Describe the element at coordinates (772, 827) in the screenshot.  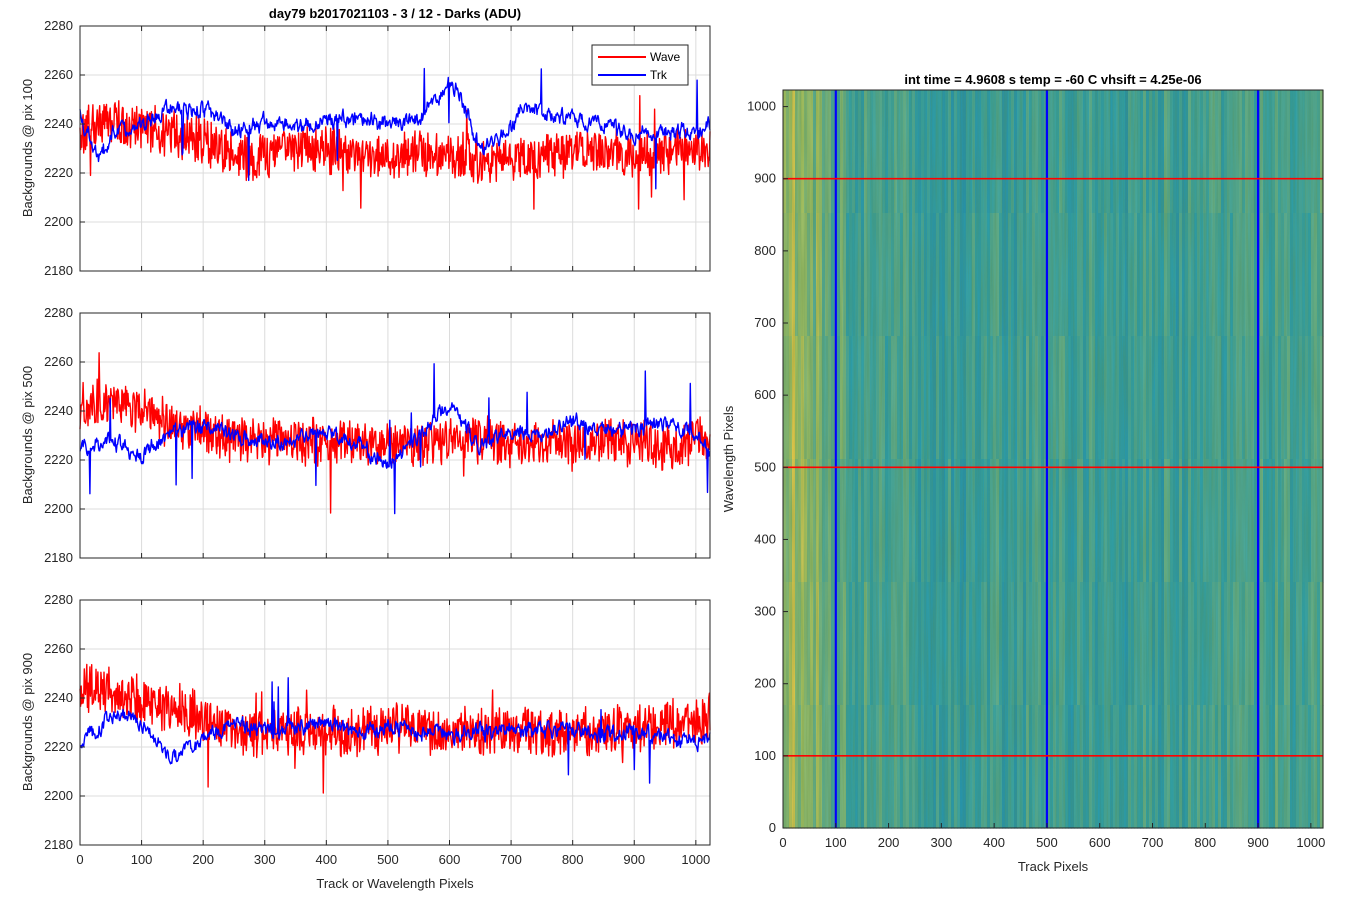
I see `y-tick-label: 0` at that location.